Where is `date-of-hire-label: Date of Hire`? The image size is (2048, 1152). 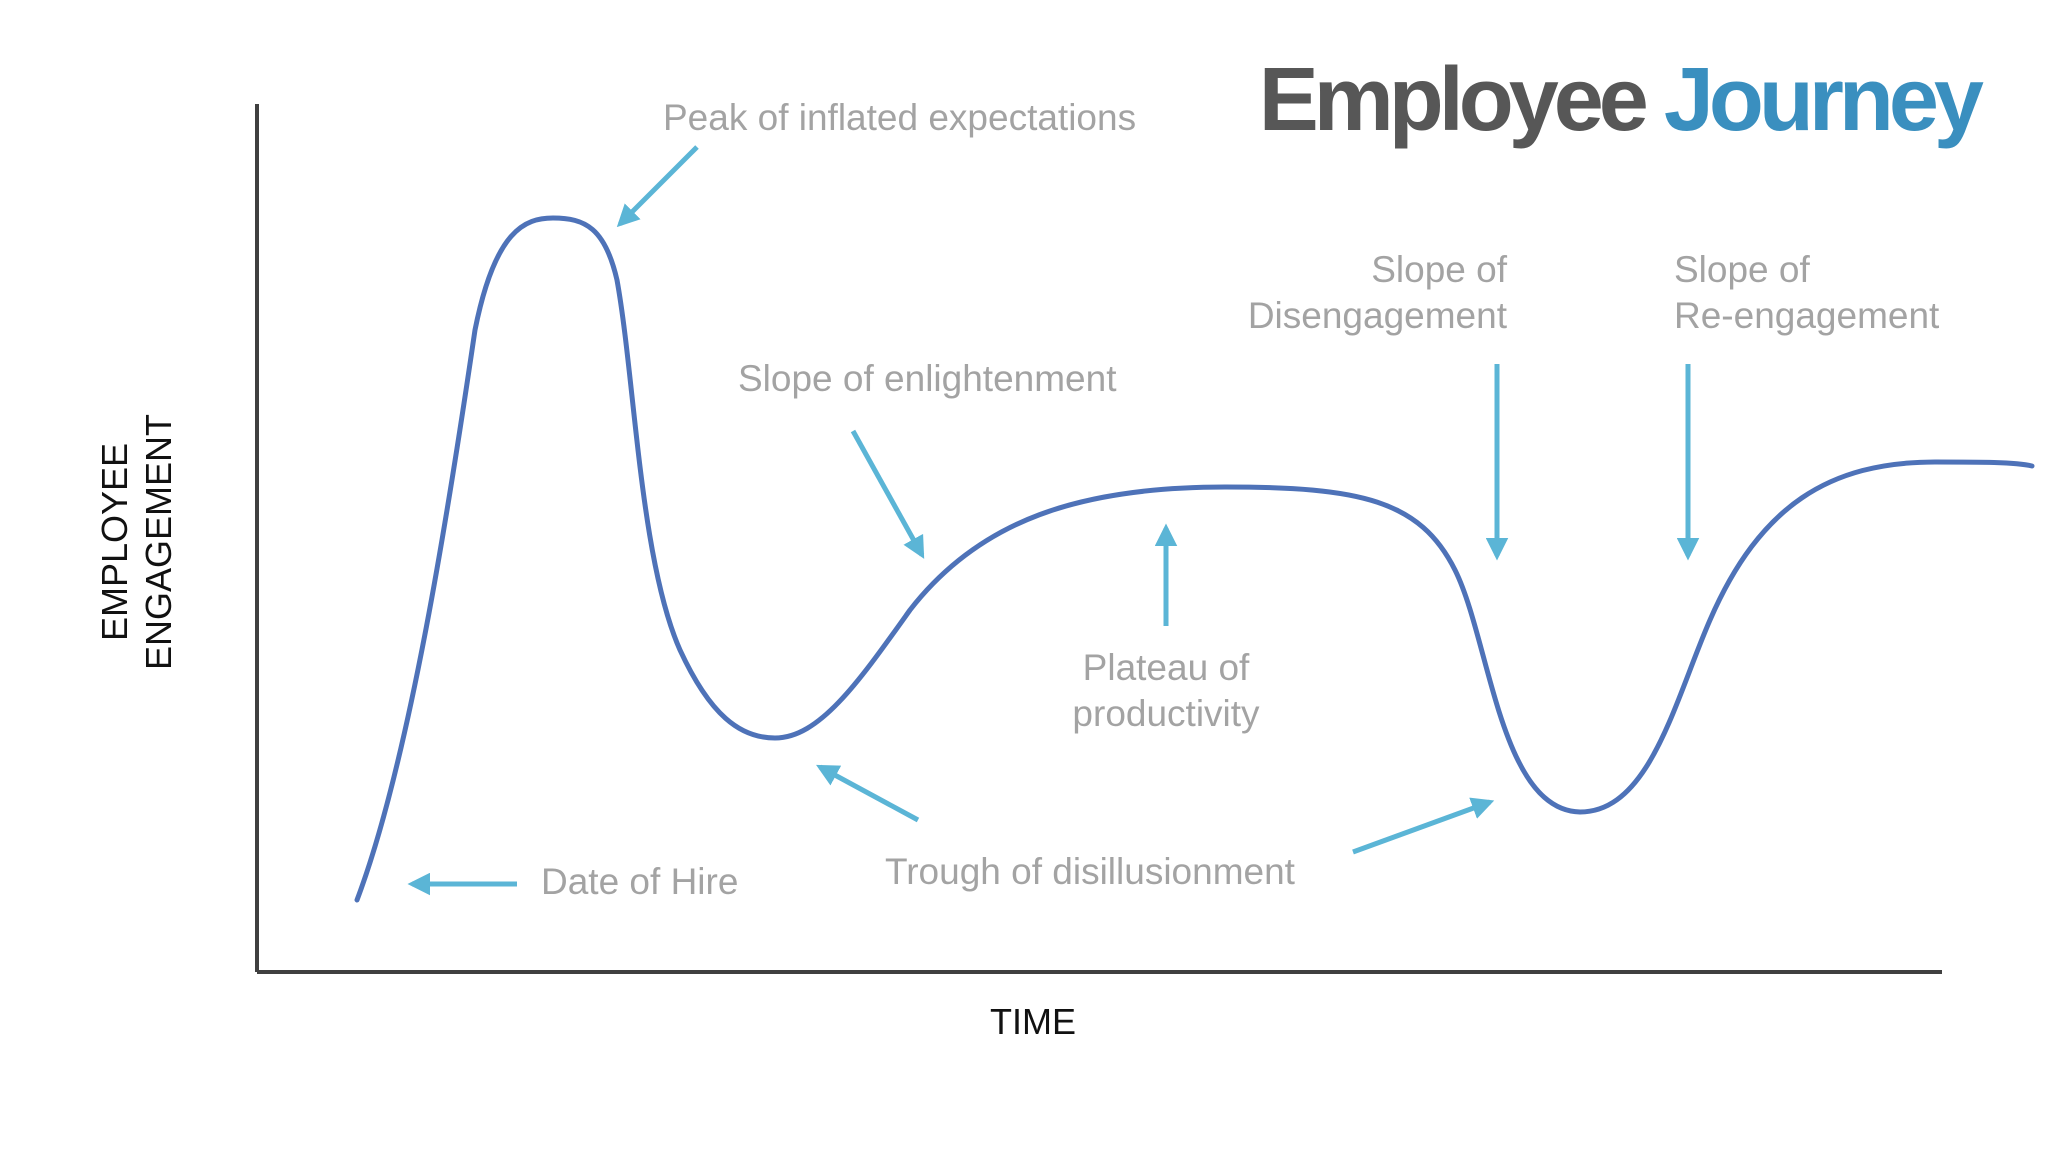 date-of-hire-label: Date of Hire is located at coordinates (640, 881).